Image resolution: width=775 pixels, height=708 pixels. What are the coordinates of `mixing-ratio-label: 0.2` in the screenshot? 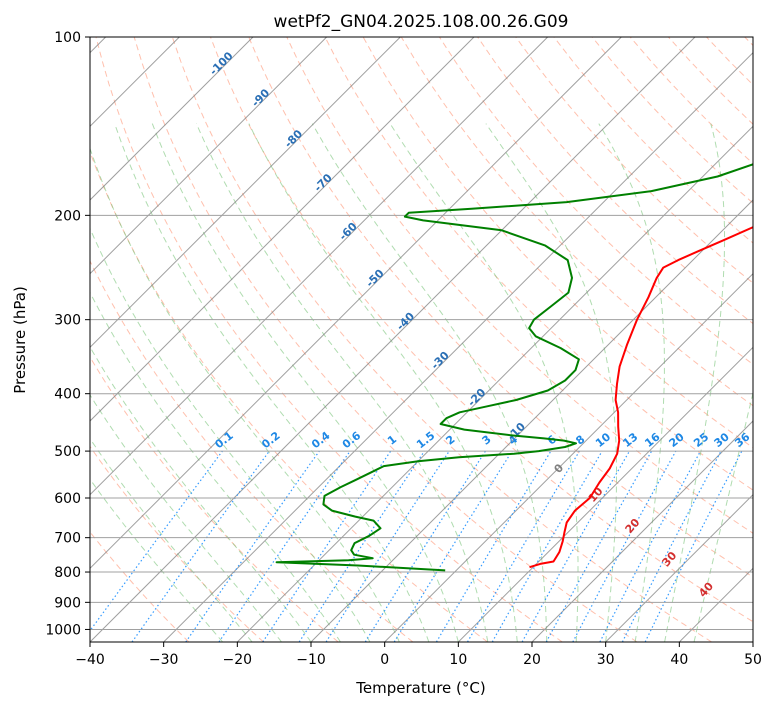 It's located at (270, 440).